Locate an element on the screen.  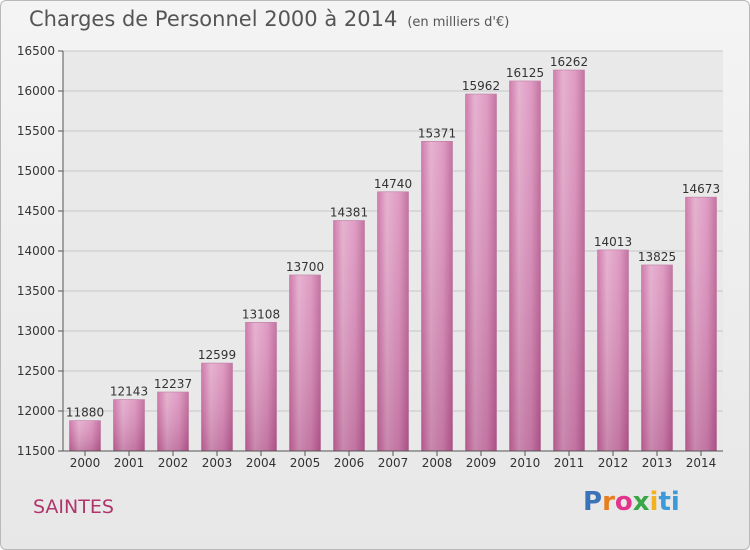
bar-value-label: 12143 is located at coordinates (129, 392).